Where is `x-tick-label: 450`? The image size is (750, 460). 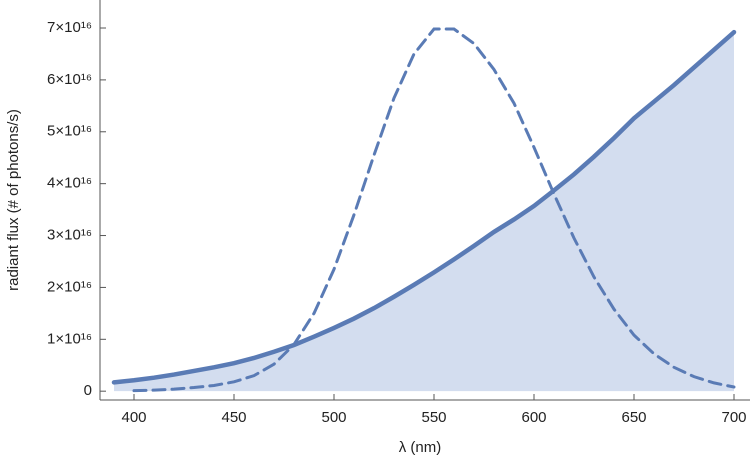
x-tick-label: 450 is located at coordinates (233, 417).